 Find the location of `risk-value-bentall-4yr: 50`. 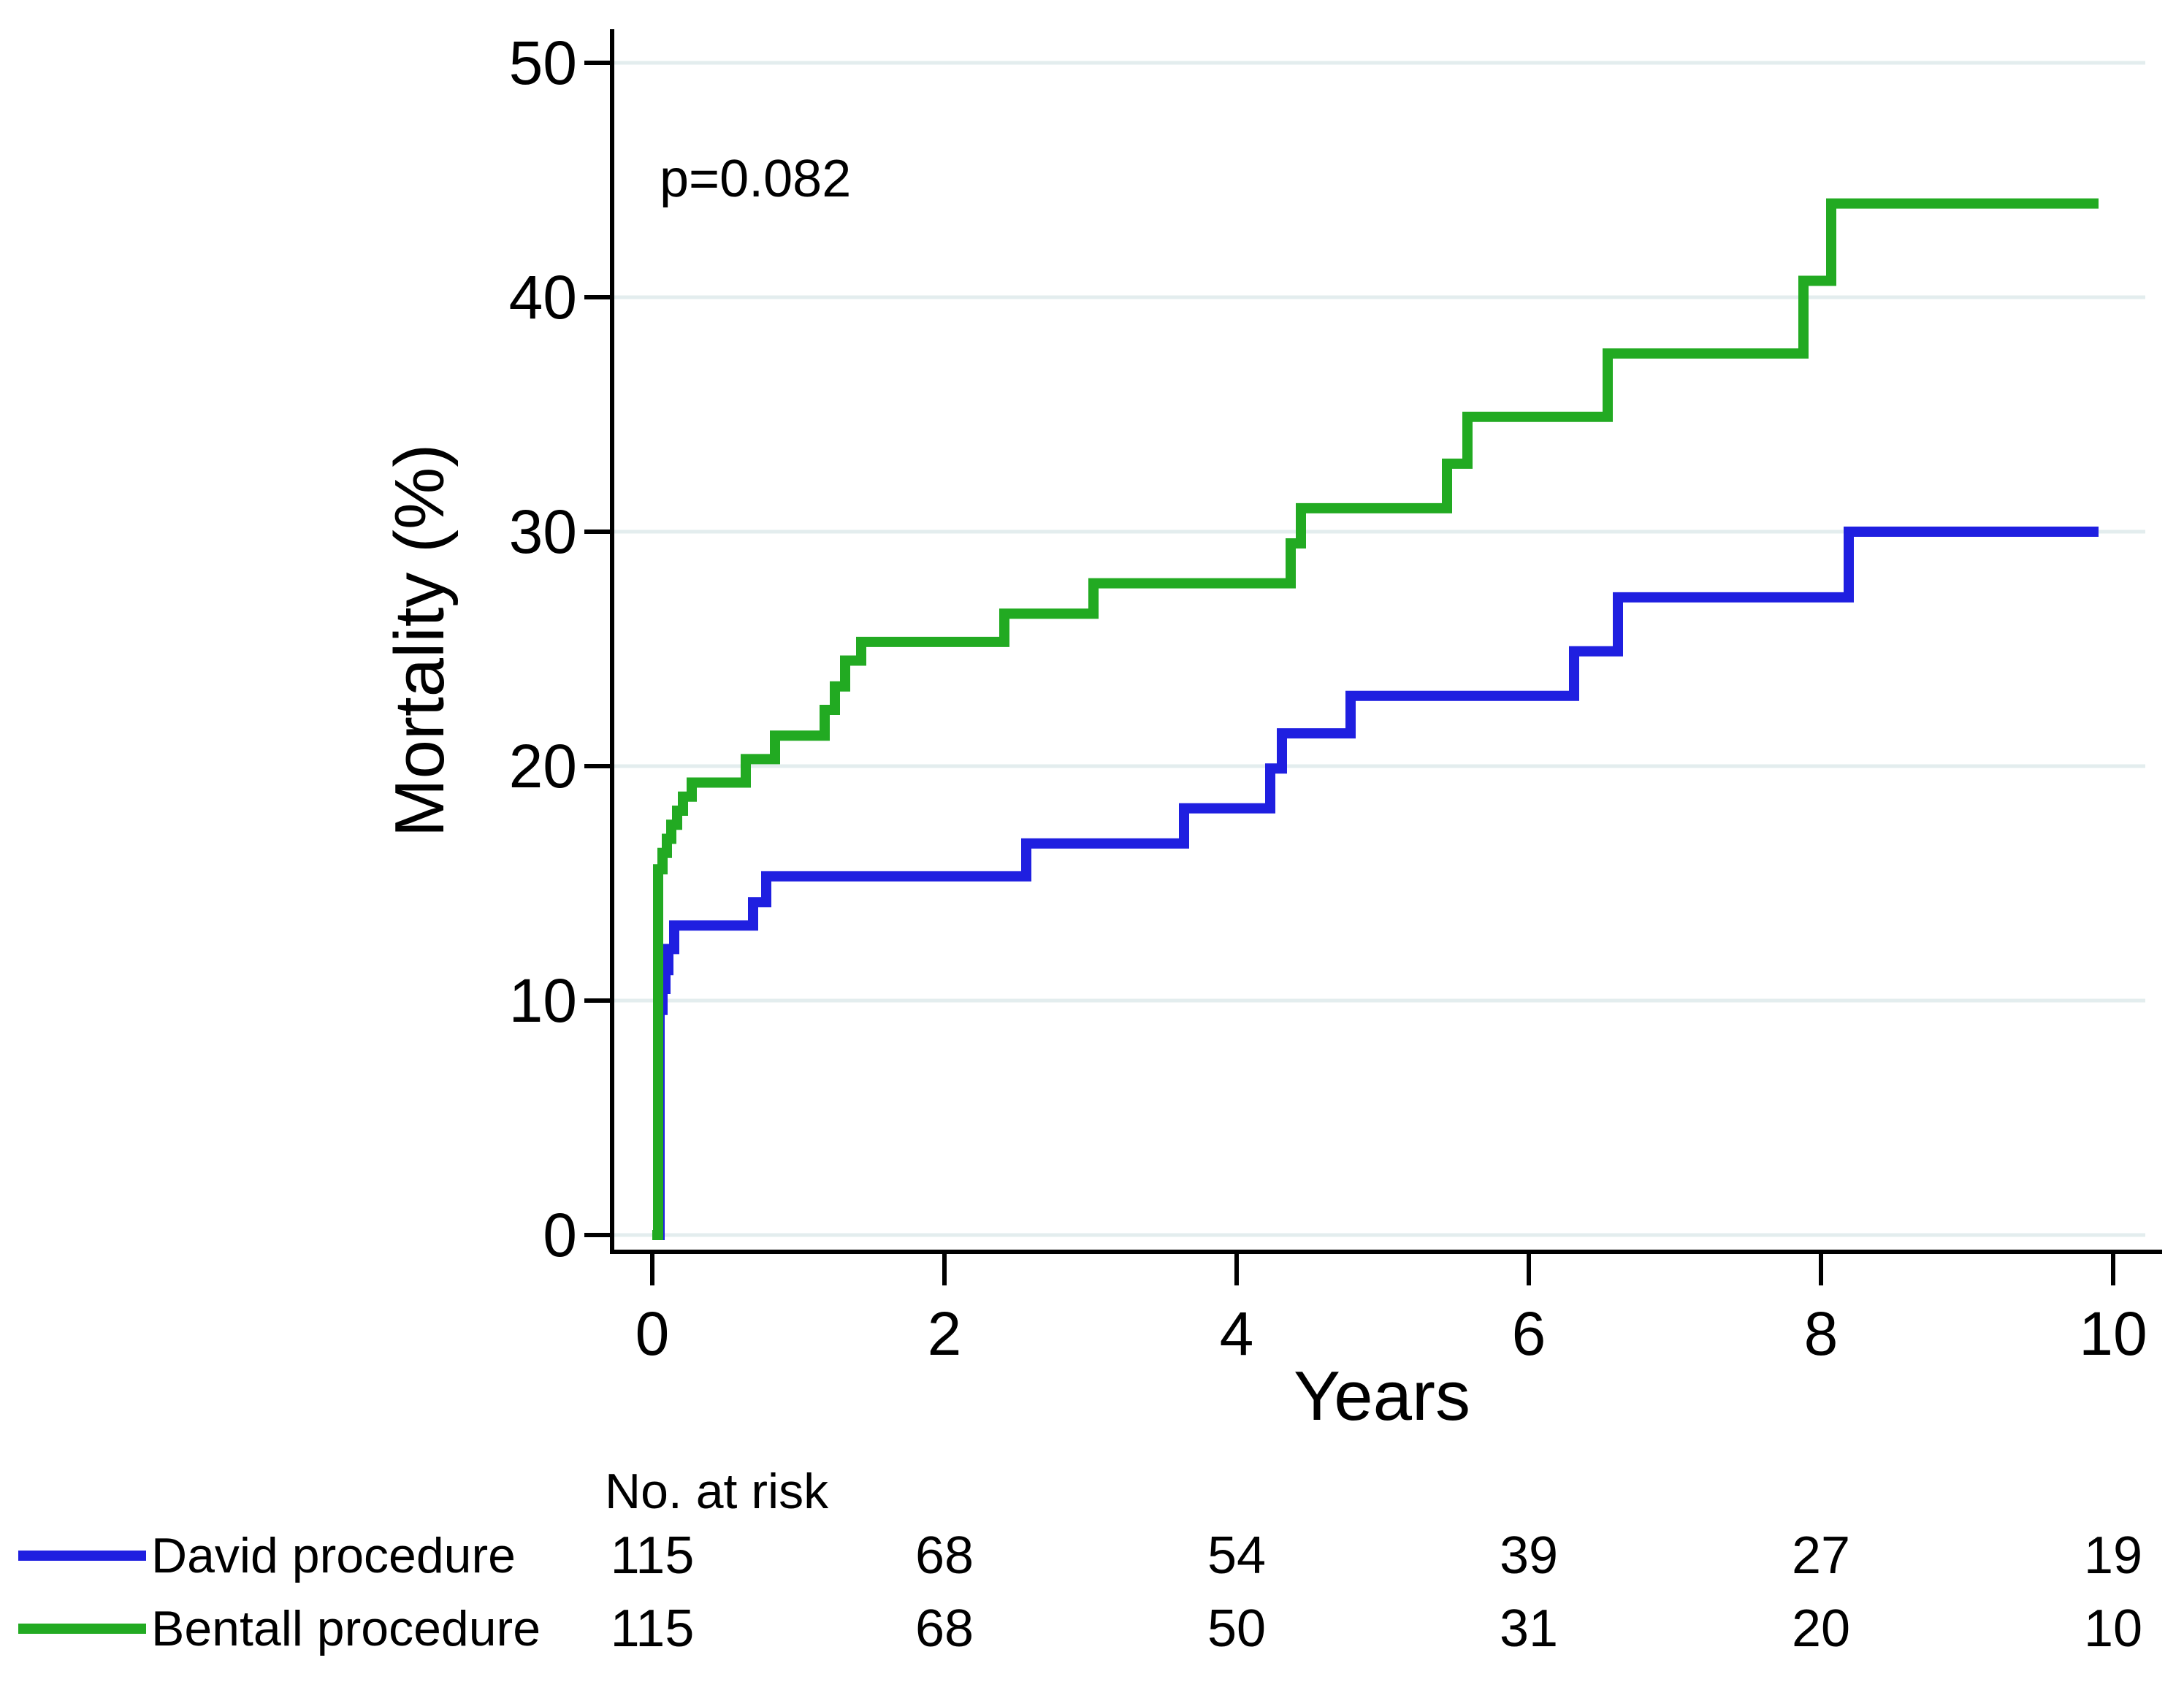

risk-value-bentall-4yr: 50 is located at coordinates (1237, 1628).